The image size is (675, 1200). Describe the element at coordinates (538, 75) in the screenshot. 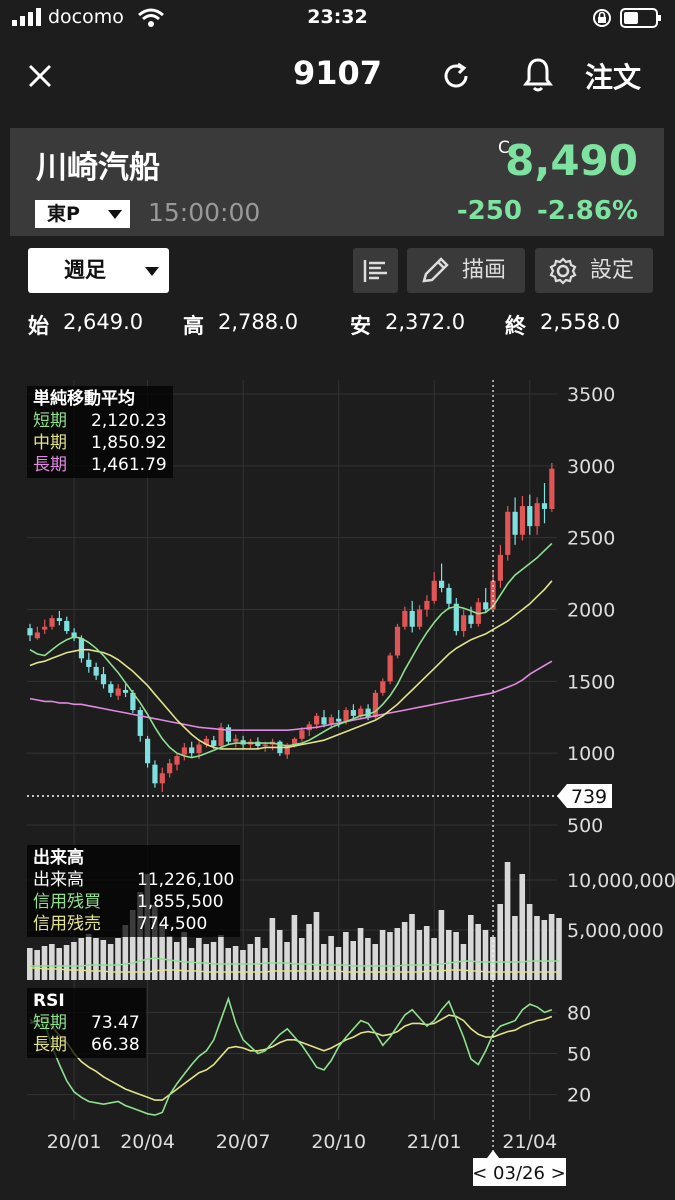

I see `bell-icon` at that location.